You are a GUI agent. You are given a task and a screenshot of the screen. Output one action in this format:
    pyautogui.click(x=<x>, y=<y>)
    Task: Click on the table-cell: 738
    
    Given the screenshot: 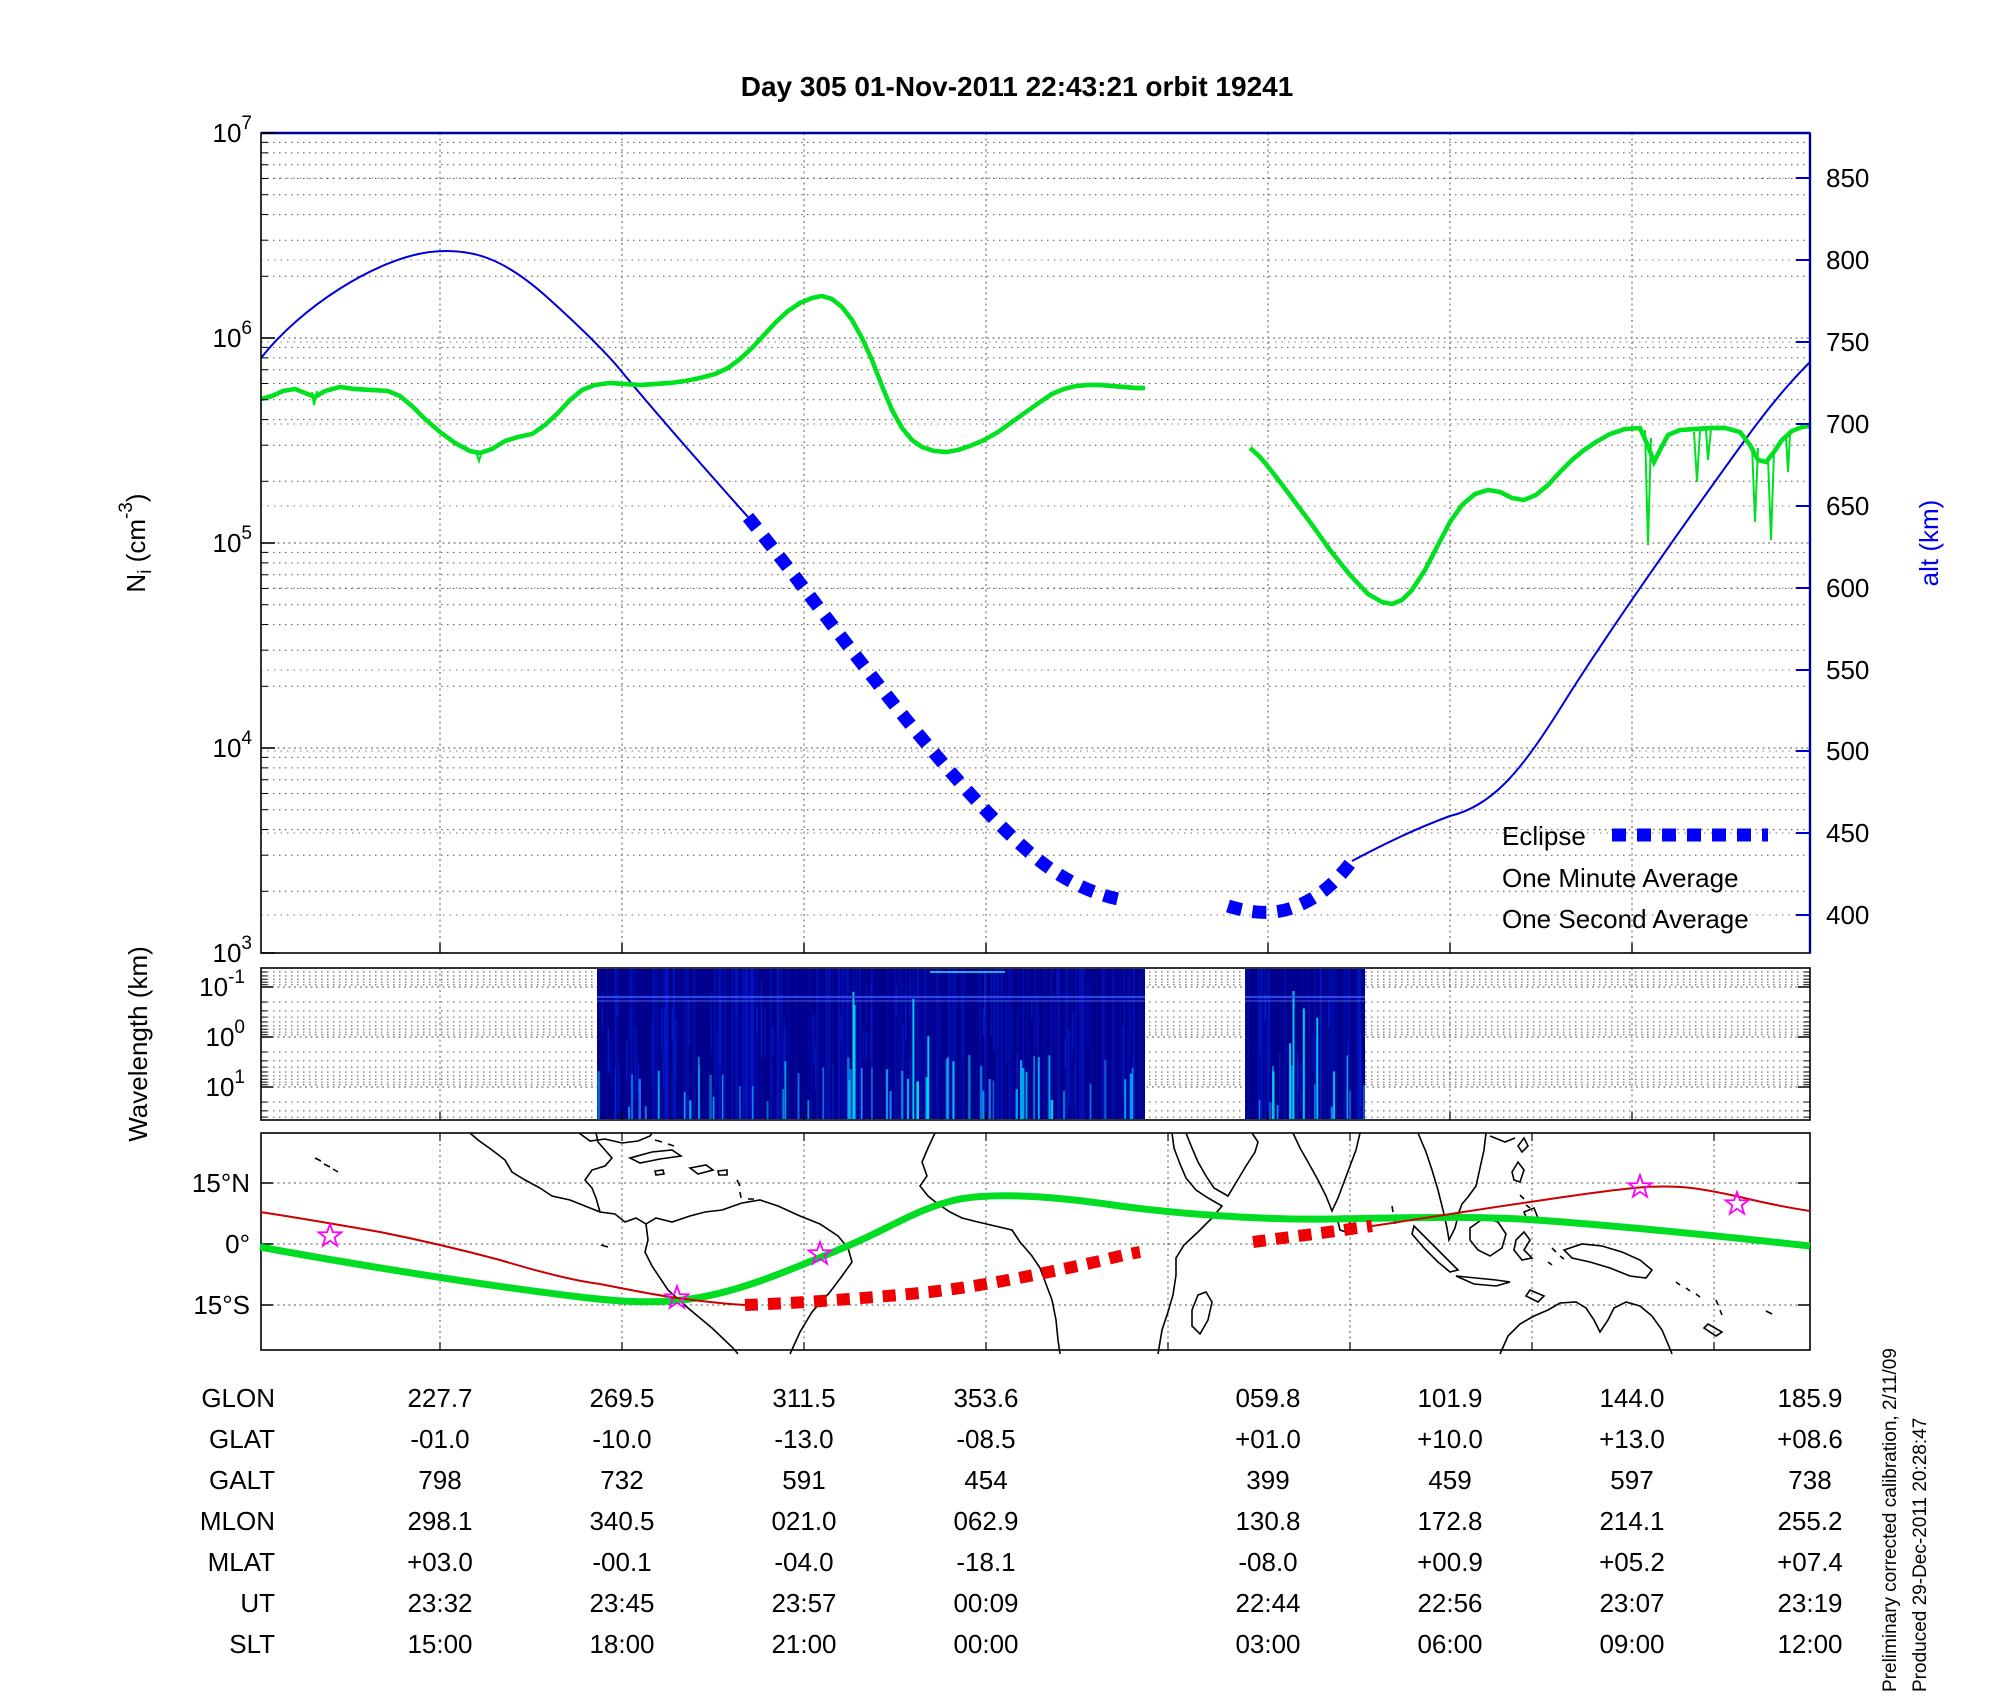 What is the action you would take?
    pyautogui.click(x=1809, y=1480)
    